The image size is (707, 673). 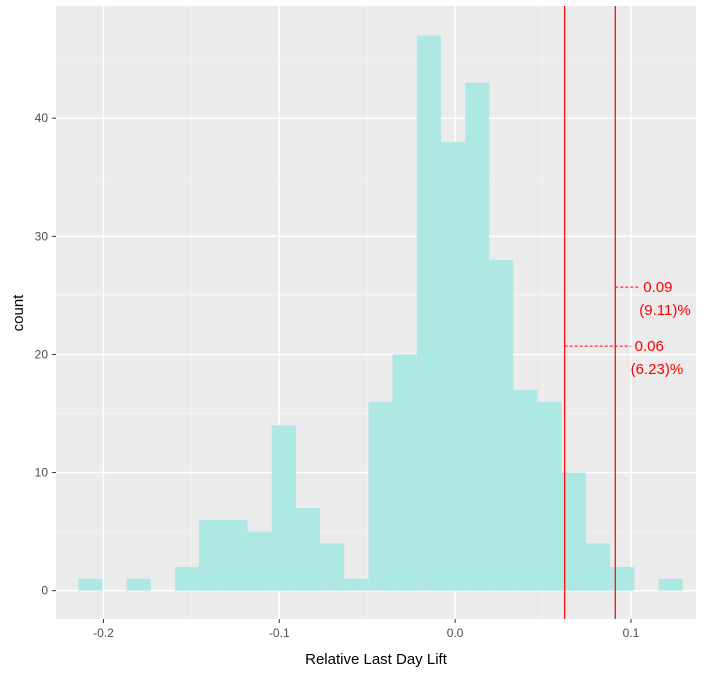 I want to click on threshold-value-label: 0.06, so click(x=649, y=346).